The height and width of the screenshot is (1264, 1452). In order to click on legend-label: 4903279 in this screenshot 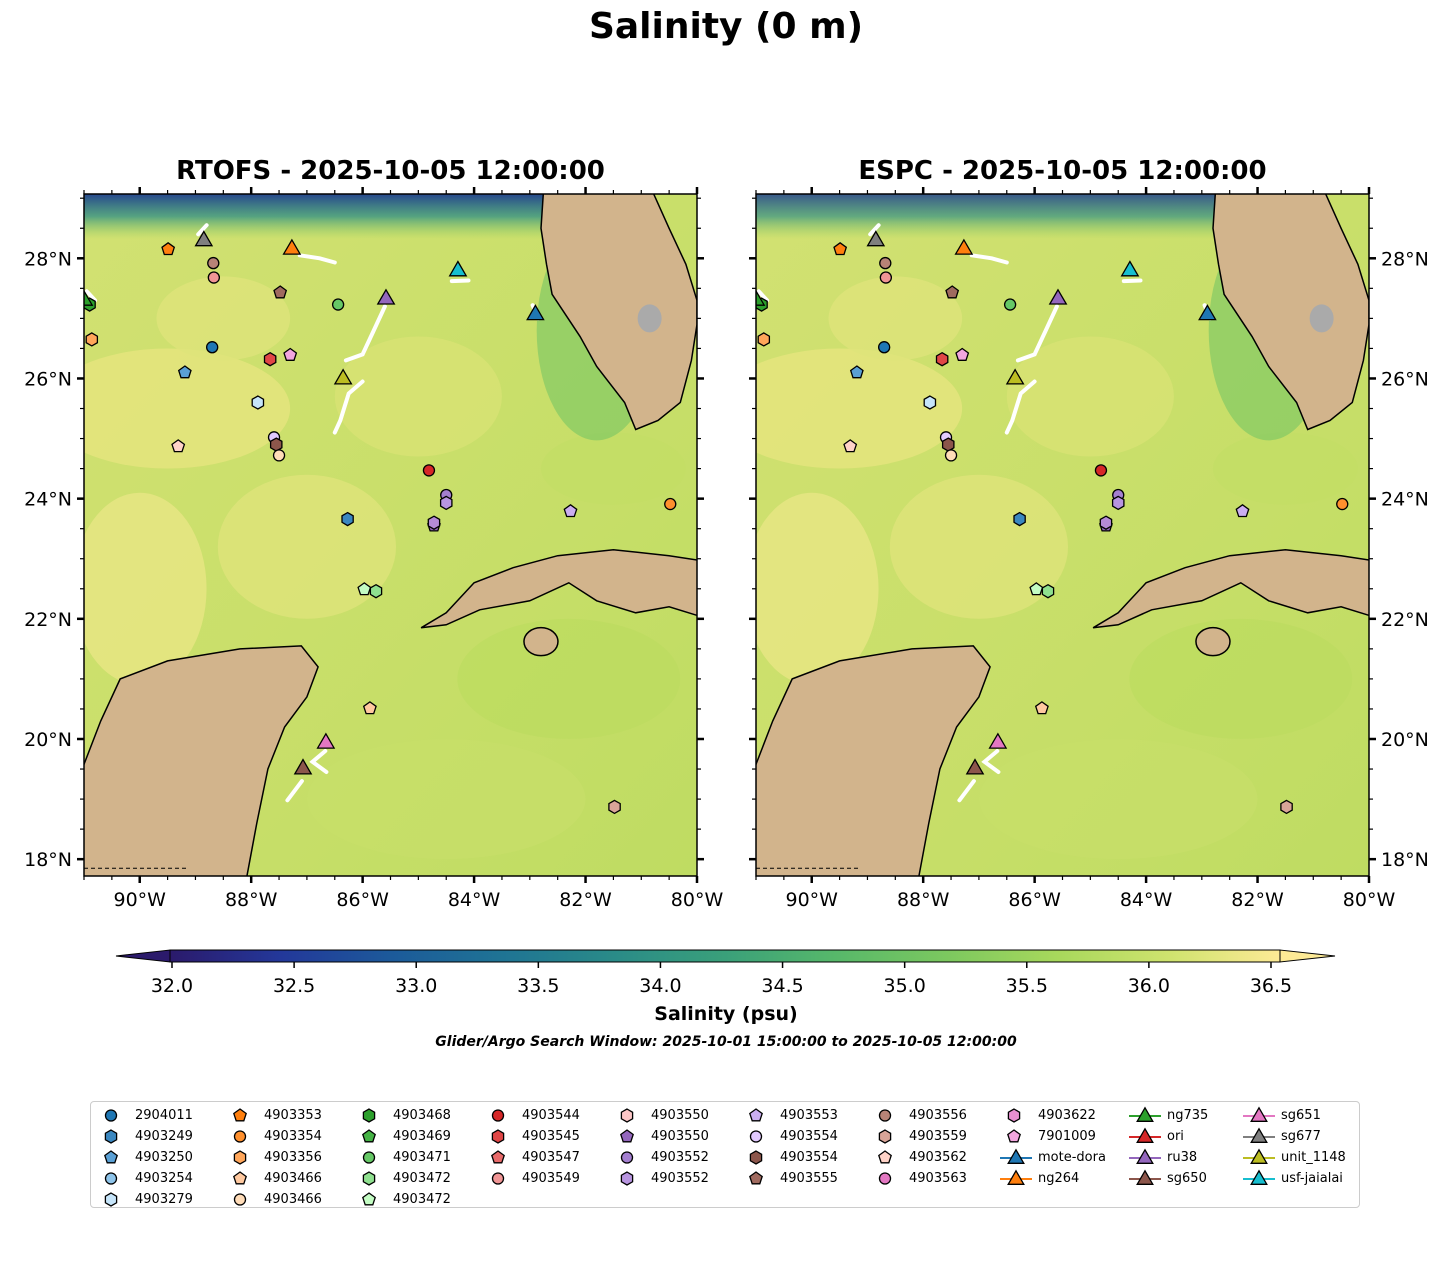, I will do `click(164, 1199)`.